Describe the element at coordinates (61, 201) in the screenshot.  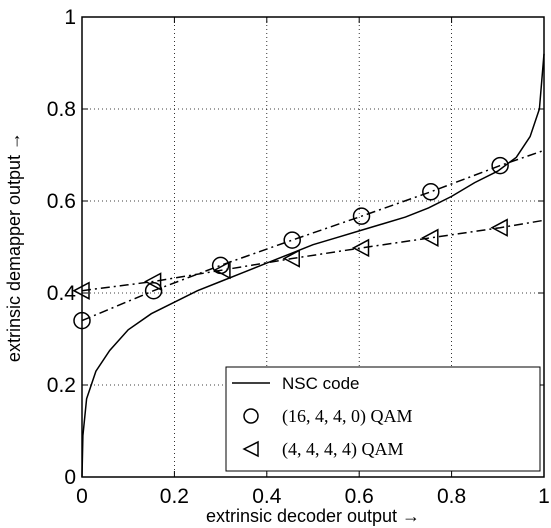
I see `y-tick-label: 0.6` at that location.